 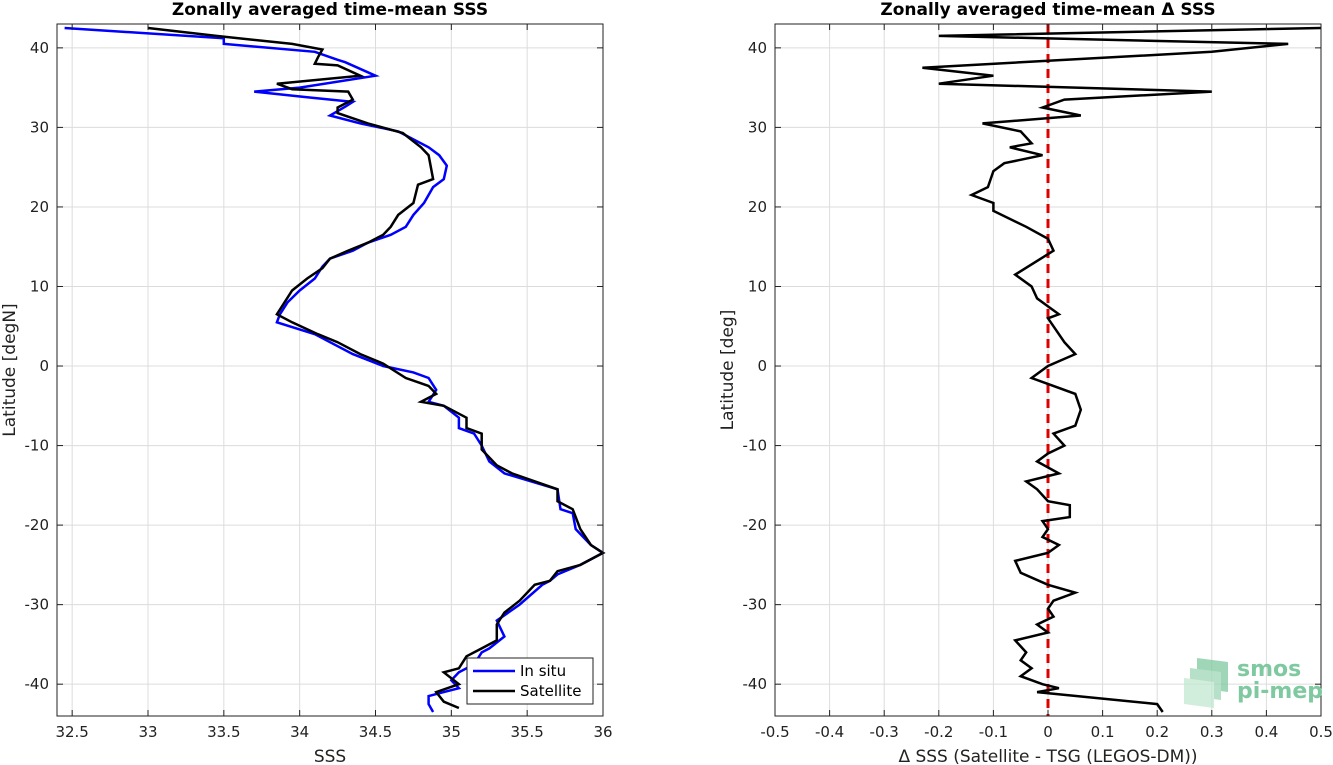 I want to click on x-tick-label: 0, so click(x=1048, y=732).